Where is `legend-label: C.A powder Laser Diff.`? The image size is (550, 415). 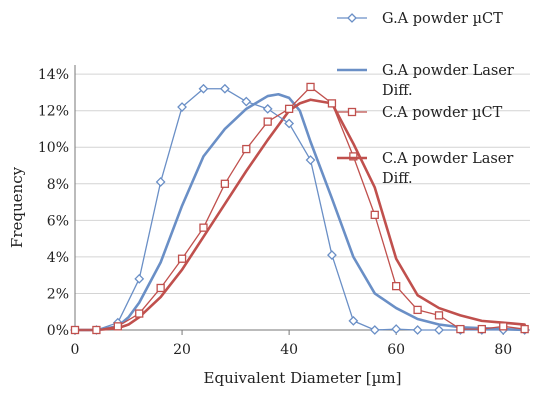
legend-label: C.A powder Laser Diff. is located at coordinates (447, 169).